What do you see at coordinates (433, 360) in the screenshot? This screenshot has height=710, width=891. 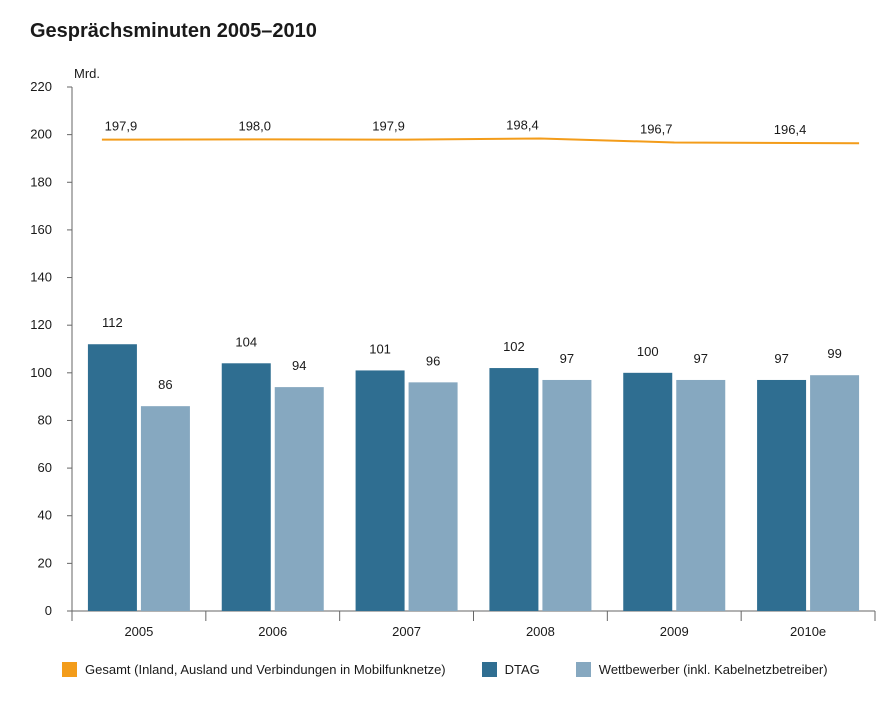 I see `data-label-competitors: 96` at bounding box center [433, 360].